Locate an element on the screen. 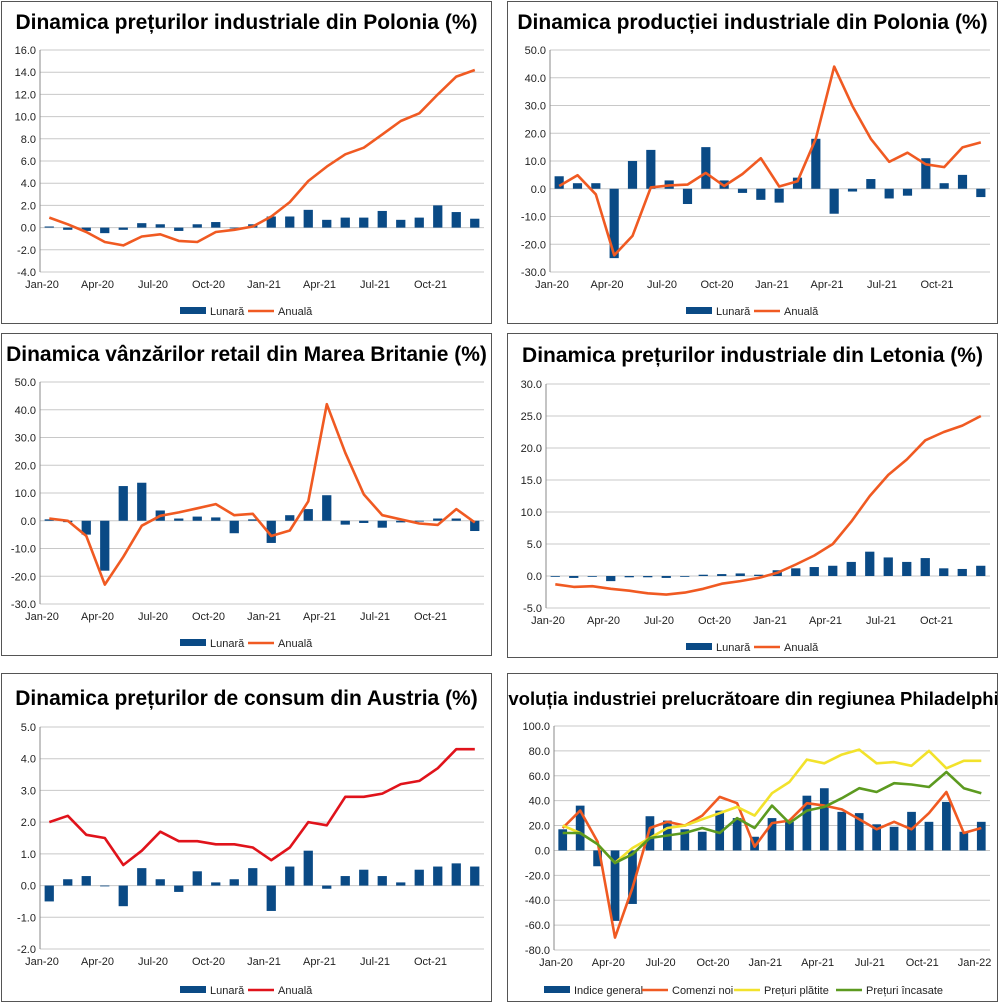 This screenshot has width=1000, height=1004. x-tick-label: Oct-20 is located at coordinates (714, 621).